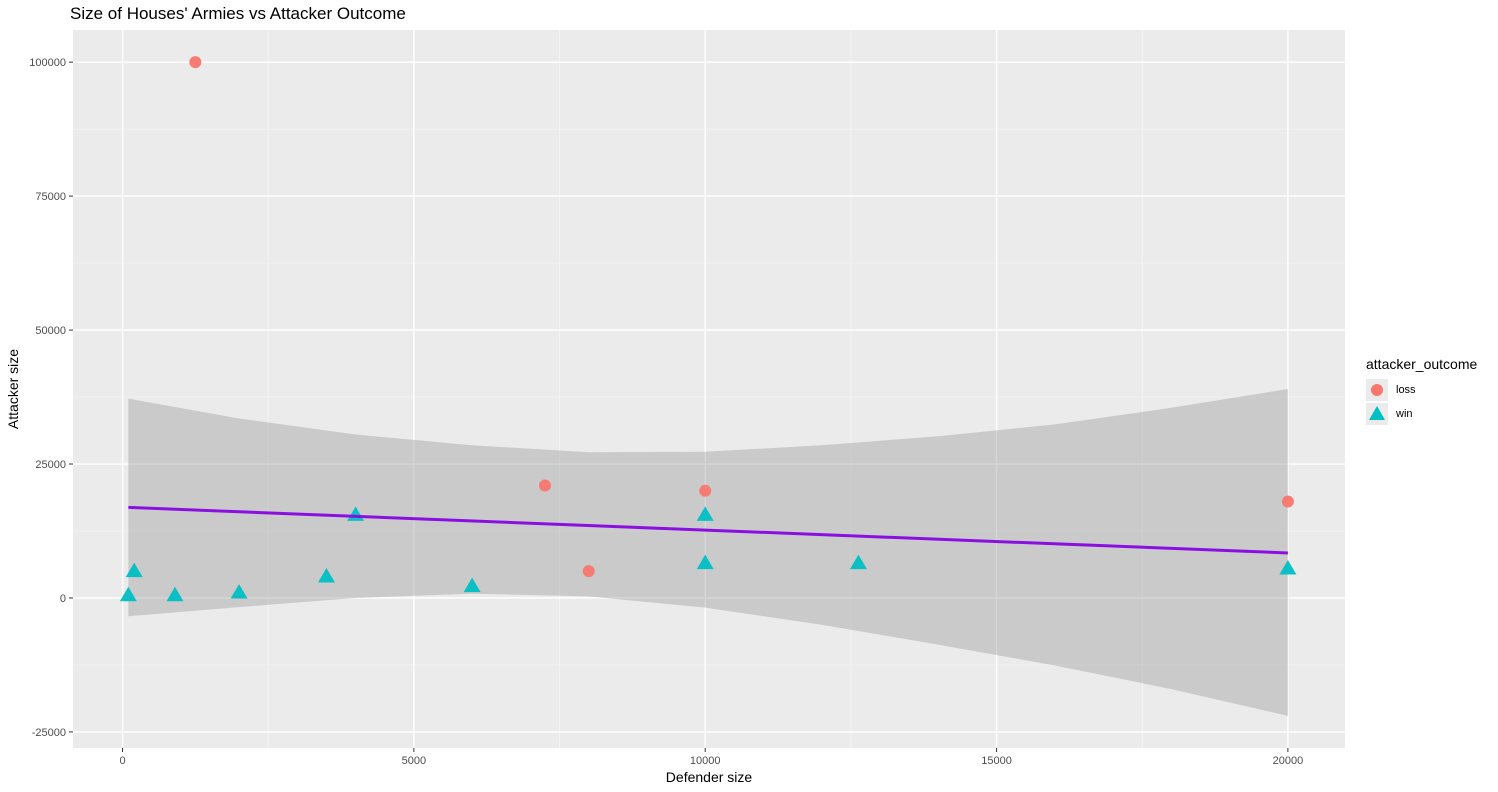  I want to click on y-tick-label: 25000, so click(50, 465).